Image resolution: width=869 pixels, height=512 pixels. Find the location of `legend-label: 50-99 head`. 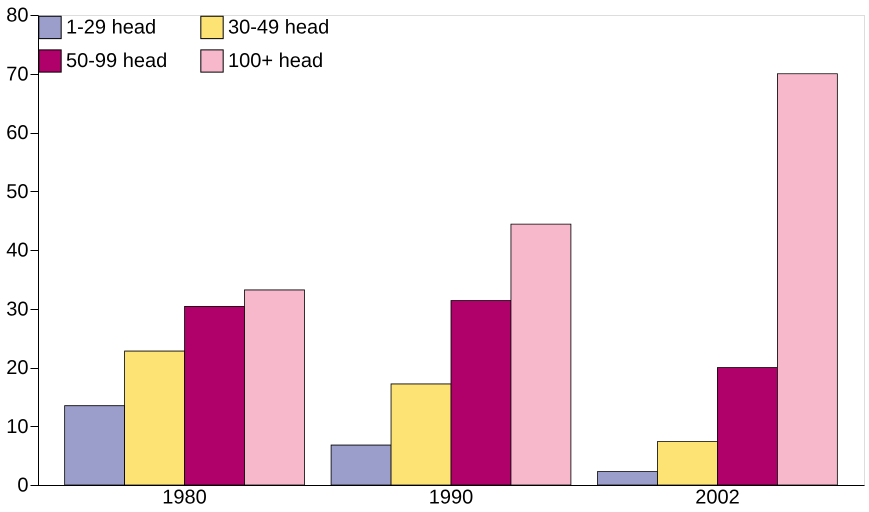

legend-label: 50-99 head is located at coordinates (117, 61).